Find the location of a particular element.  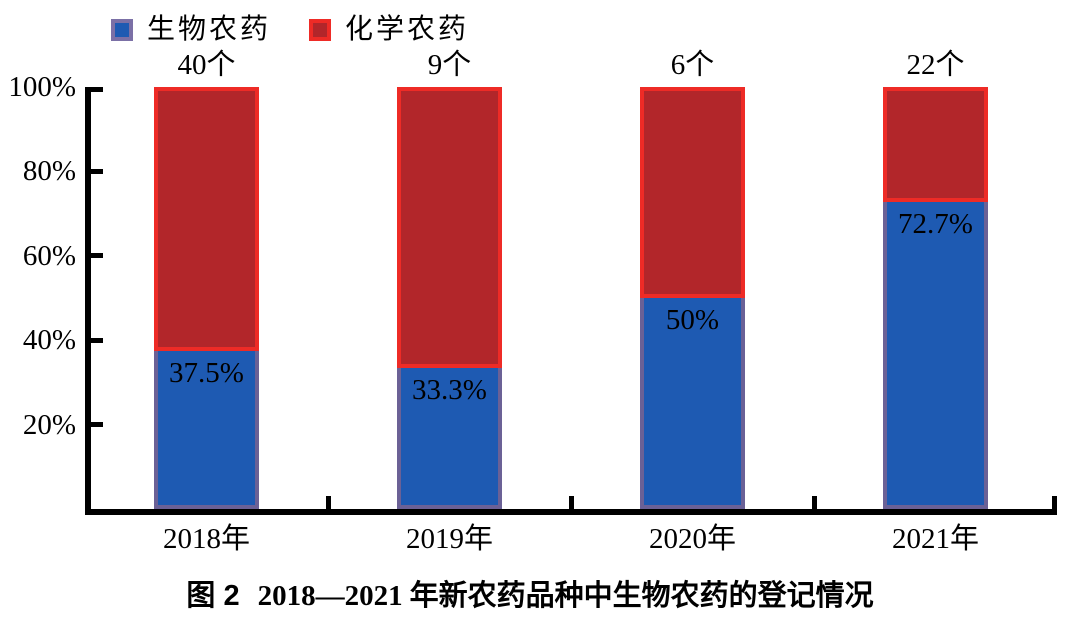

bar-total-count-label: 40个 is located at coordinates (206, 65).